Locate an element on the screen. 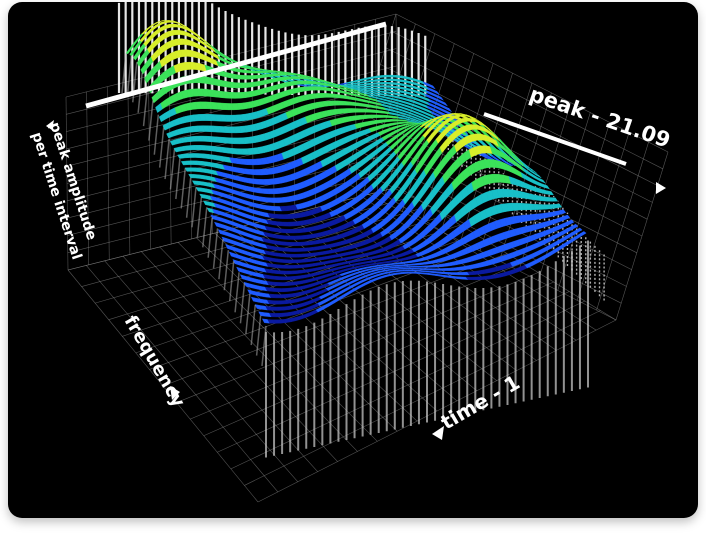 The height and width of the screenshot is (534, 706). x-axis-arrow is located at coordinates (438, 433).